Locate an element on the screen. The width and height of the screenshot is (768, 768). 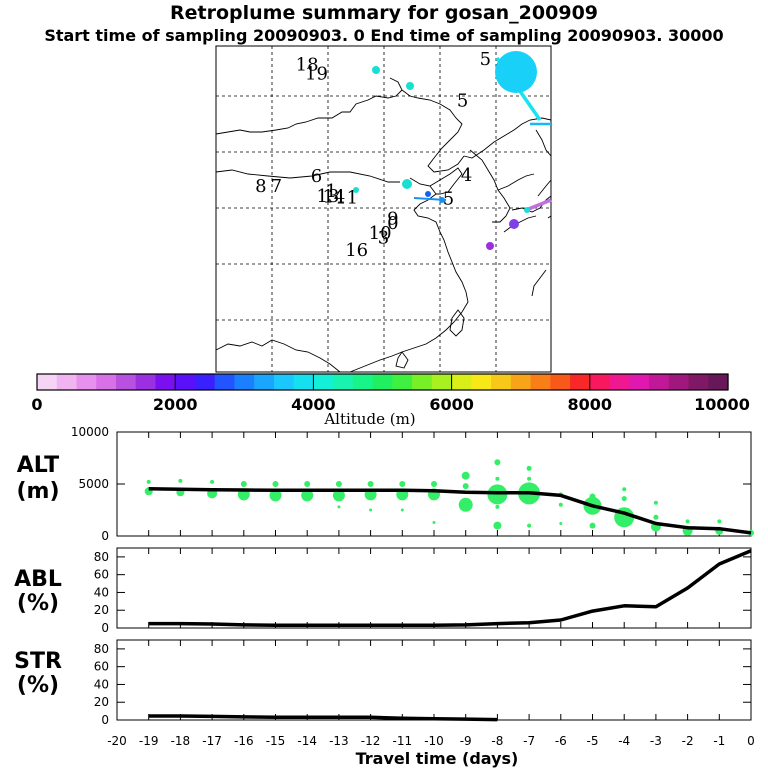
y-tick-label: 40 is located at coordinates (101, 684).